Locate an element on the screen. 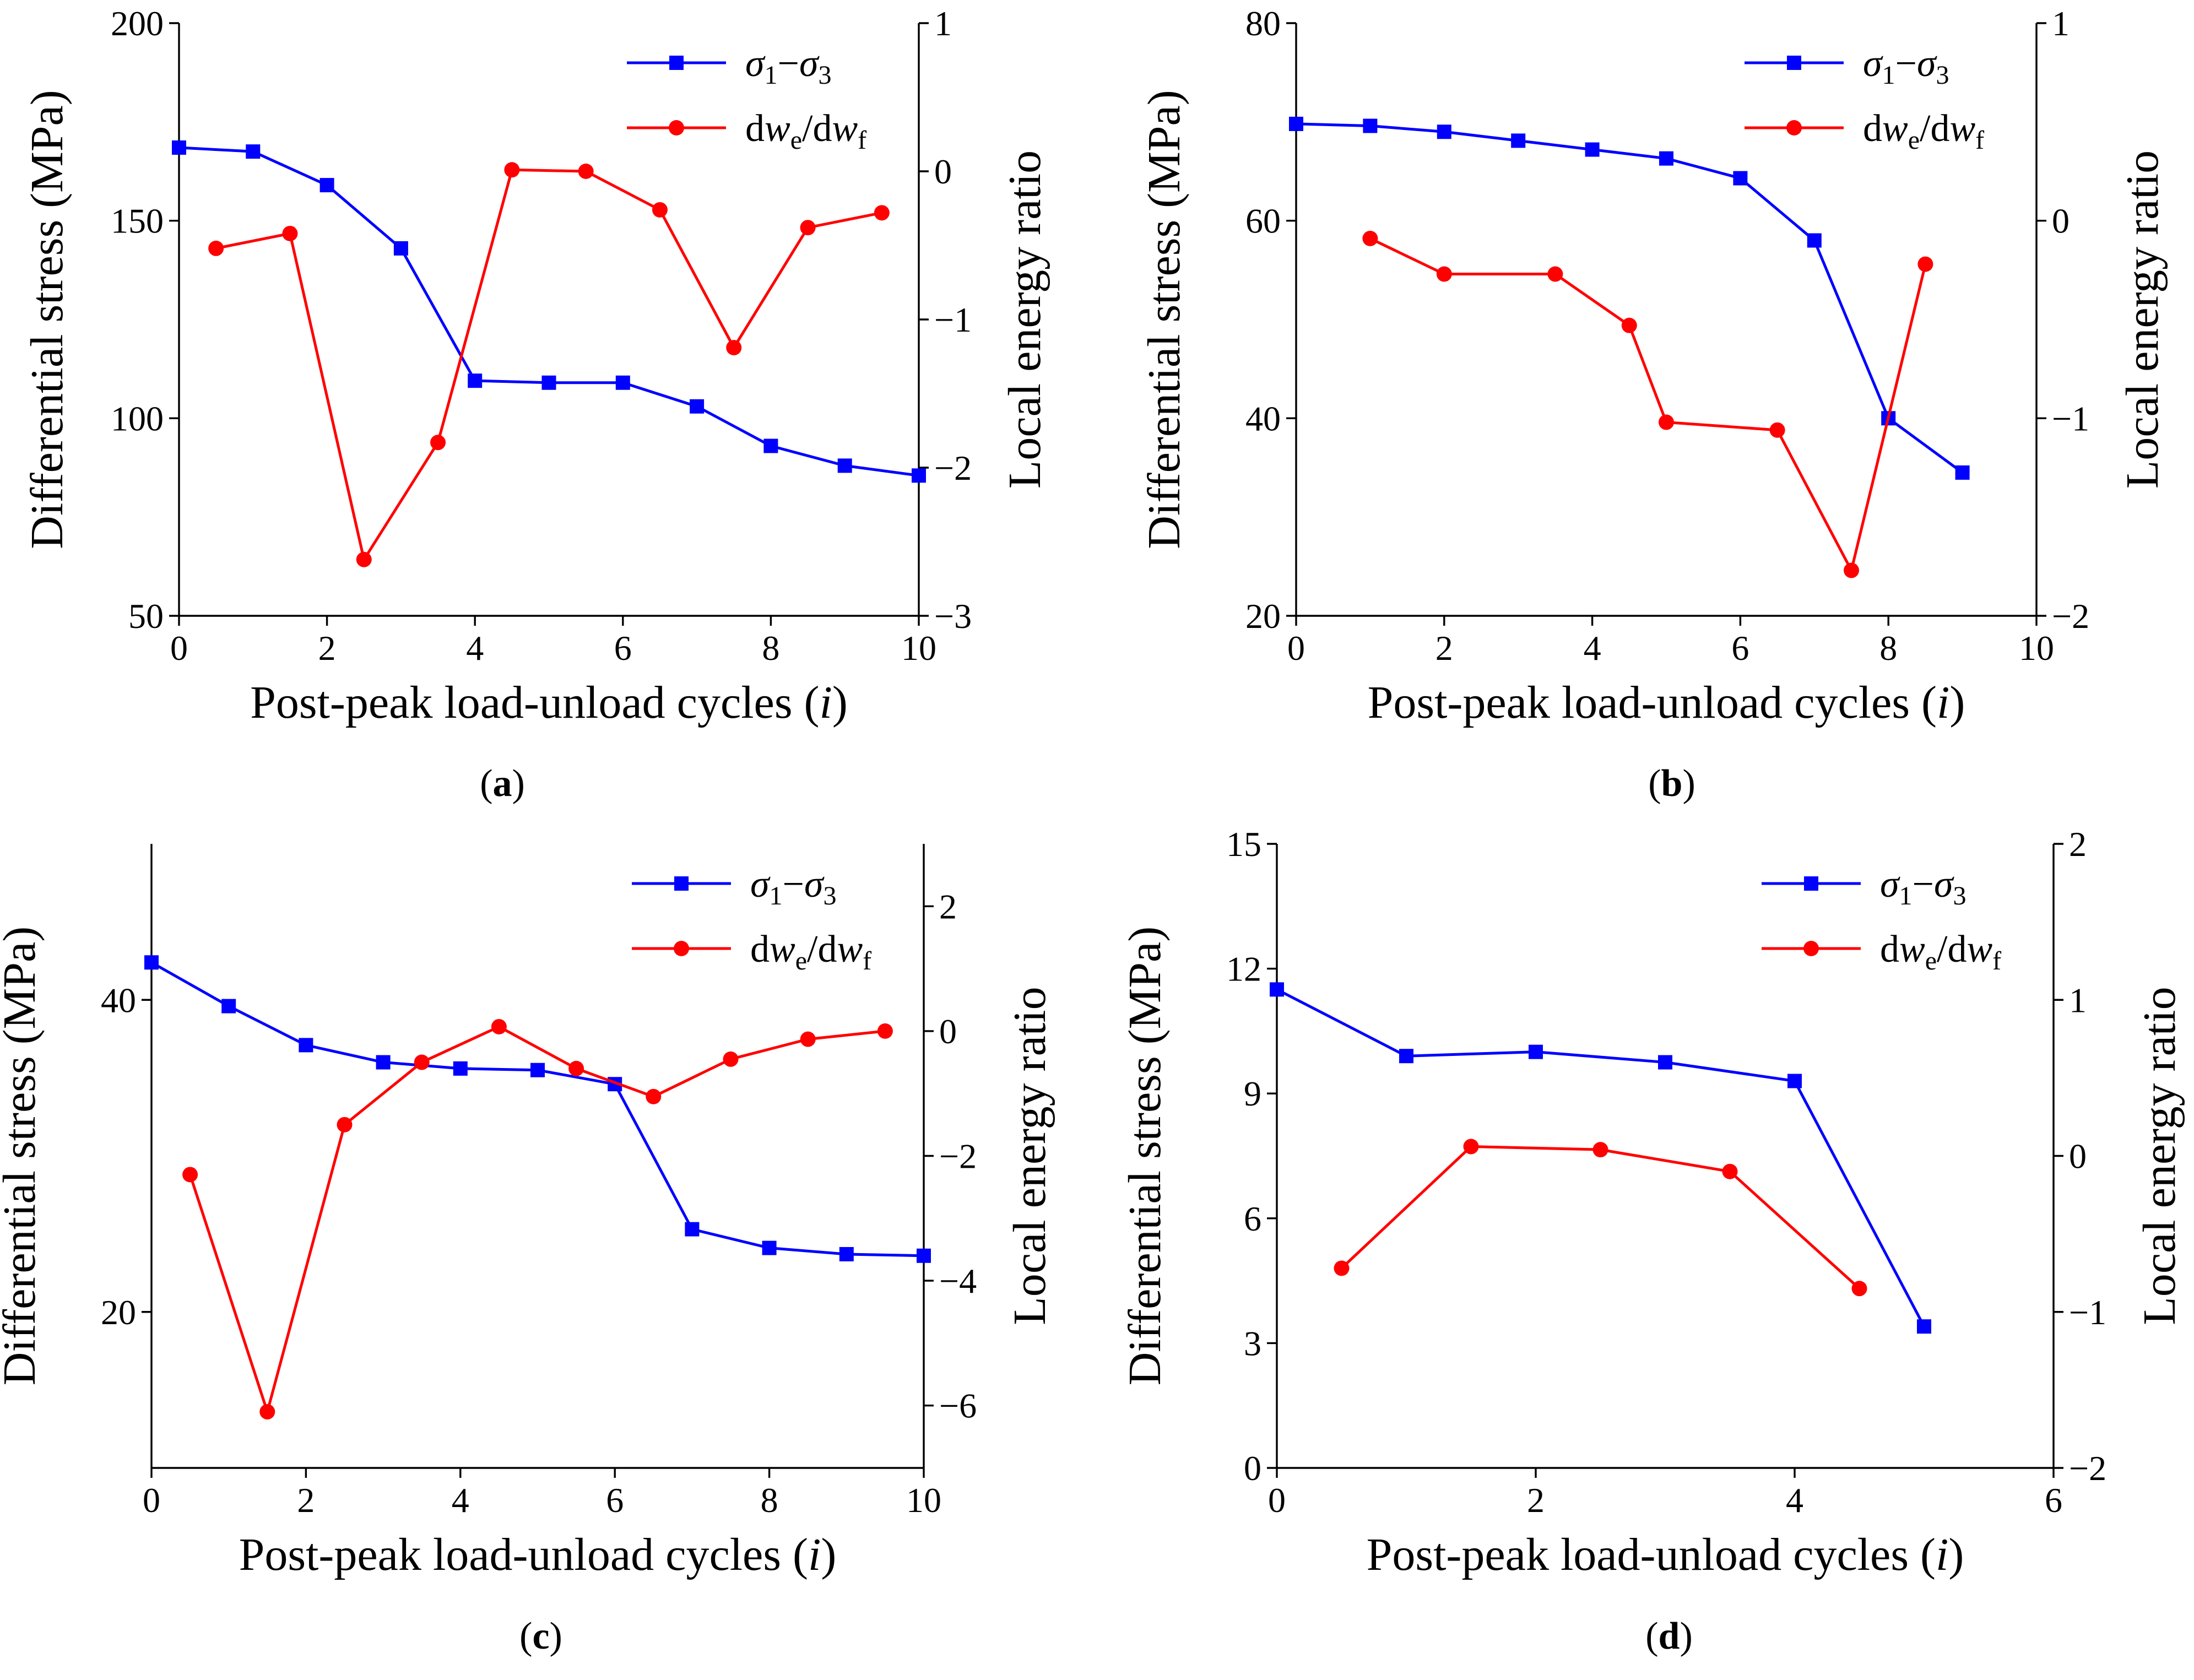  y-right-tick-label: 1 is located at coordinates (2078, 1000).